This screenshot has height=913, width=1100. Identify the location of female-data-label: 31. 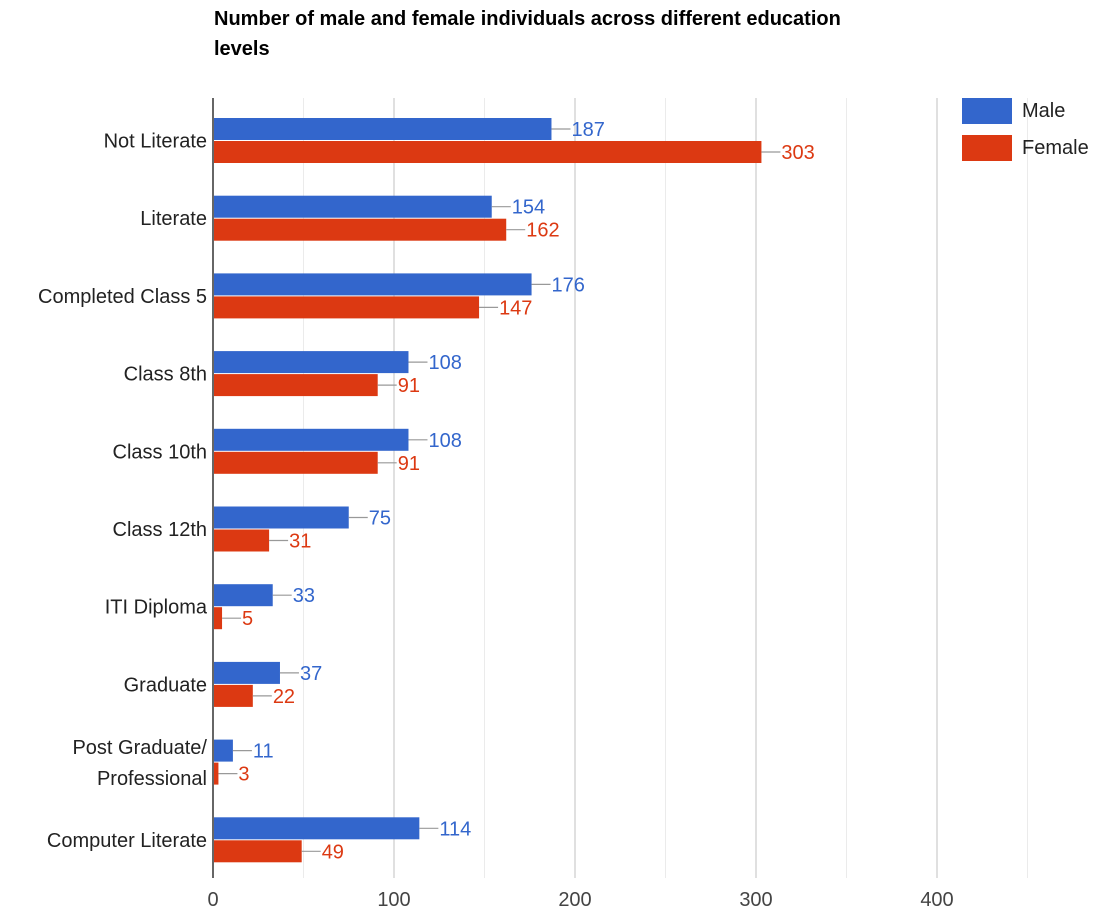
(300, 542).